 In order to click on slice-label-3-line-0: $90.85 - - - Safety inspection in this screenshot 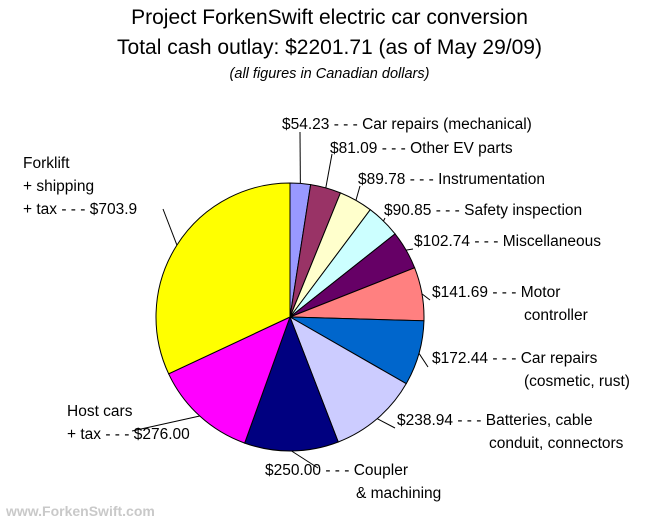, I will do `click(483, 210)`.